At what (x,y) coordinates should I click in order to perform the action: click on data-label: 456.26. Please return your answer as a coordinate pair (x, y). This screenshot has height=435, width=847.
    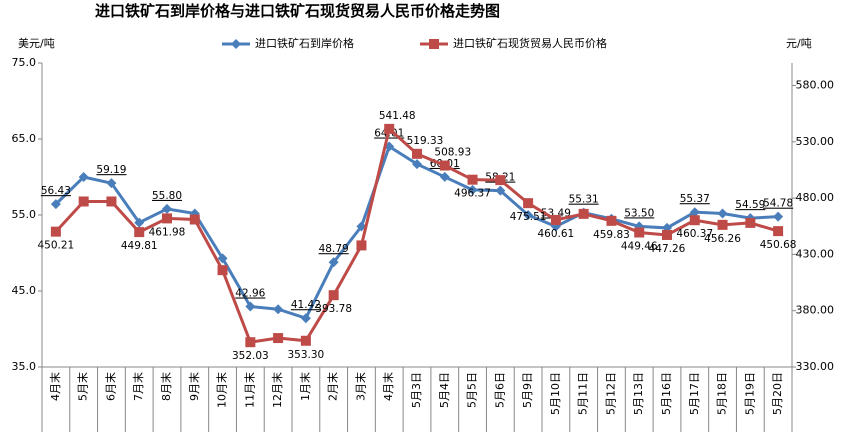
    Looking at the image, I should click on (722, 239).